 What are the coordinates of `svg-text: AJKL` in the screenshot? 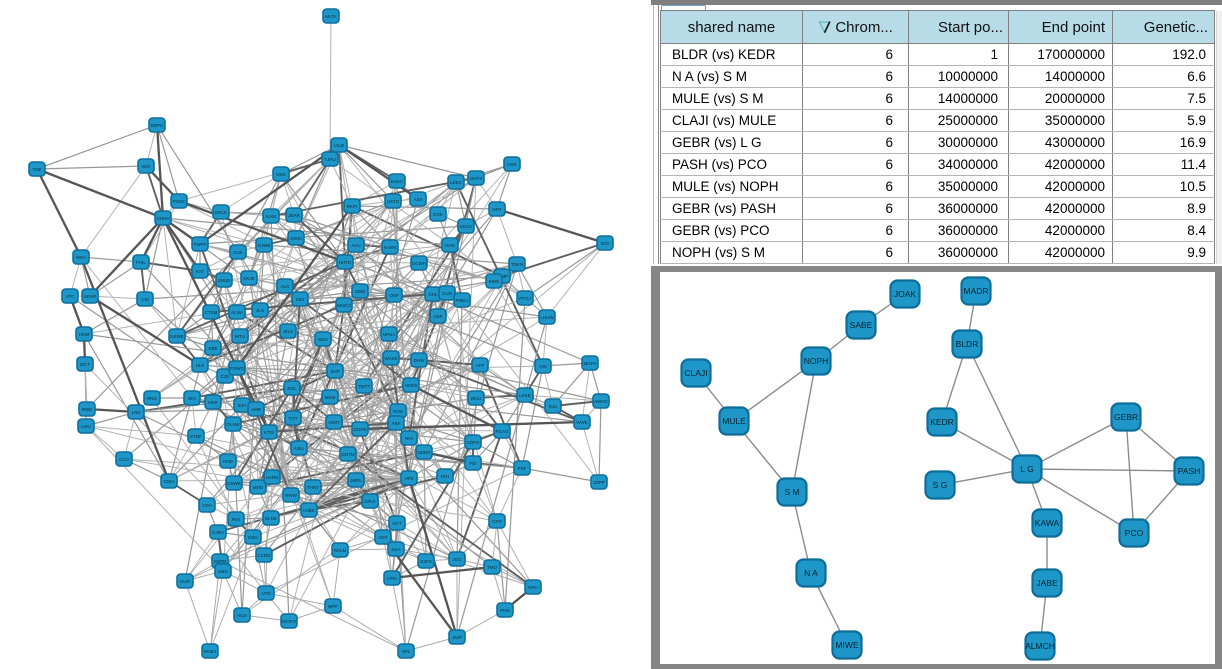 It's located at (299, 448).